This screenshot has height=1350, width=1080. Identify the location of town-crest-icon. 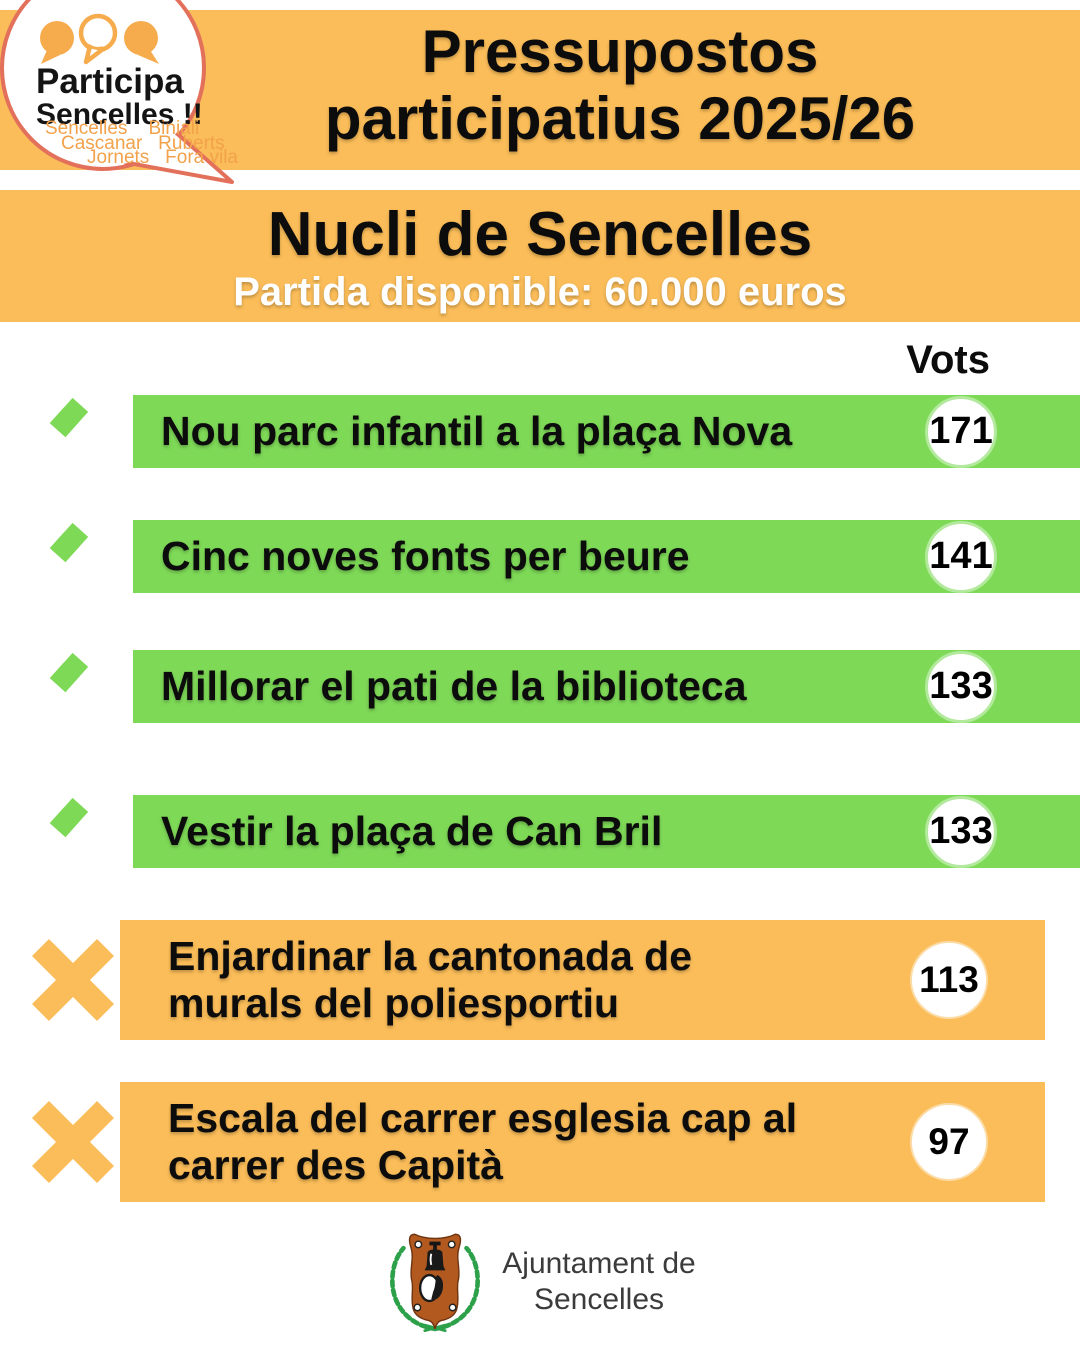
(435, 1283).